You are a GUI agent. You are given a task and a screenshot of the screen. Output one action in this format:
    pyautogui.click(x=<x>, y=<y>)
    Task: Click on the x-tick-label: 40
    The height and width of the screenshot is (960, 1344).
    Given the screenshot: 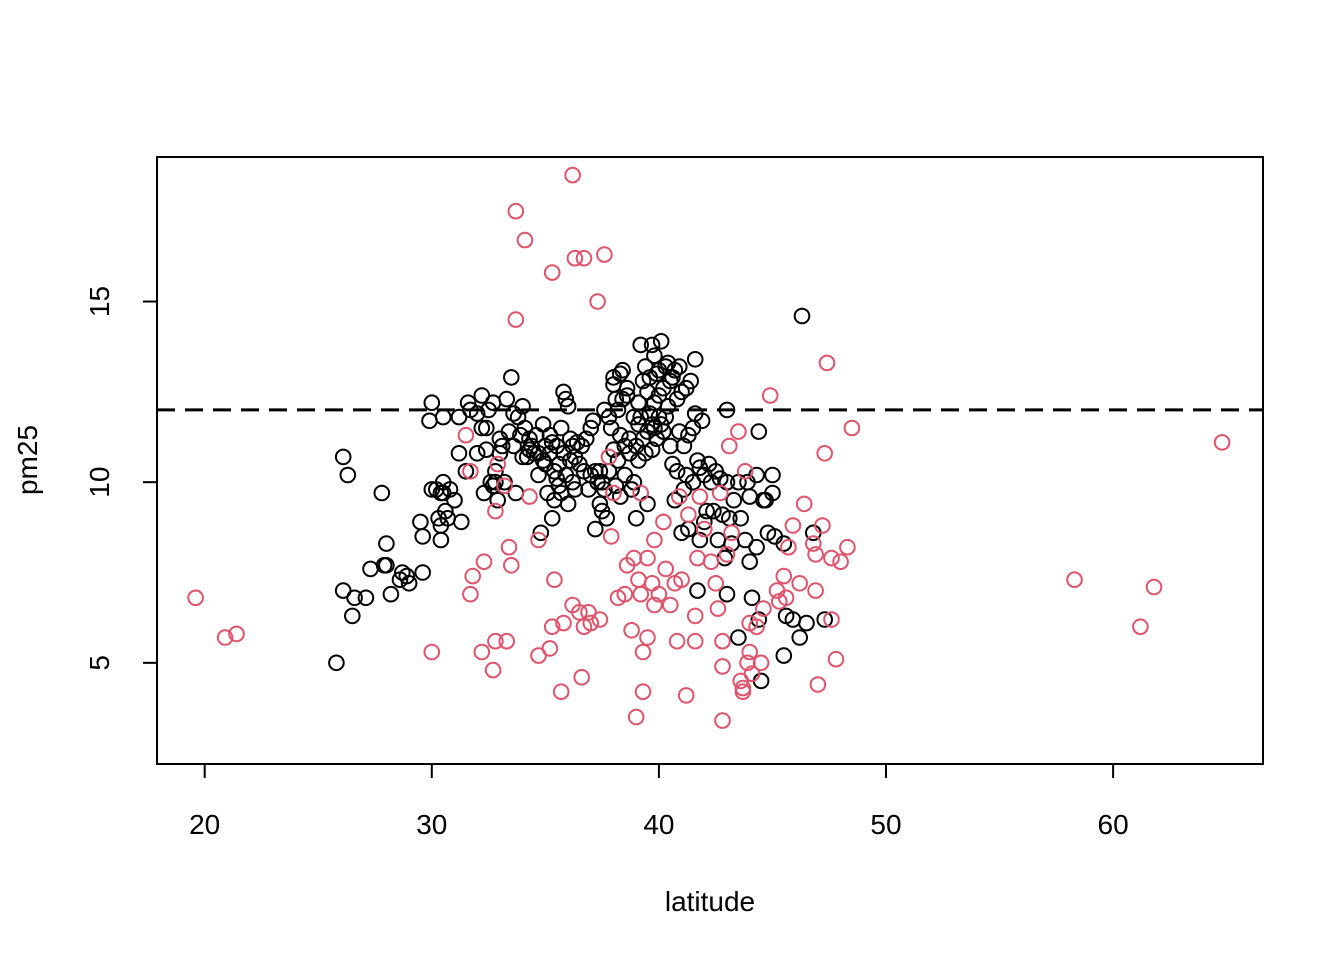 What is the action you would take?
    pyautogui.click(x=658, y=824)
    